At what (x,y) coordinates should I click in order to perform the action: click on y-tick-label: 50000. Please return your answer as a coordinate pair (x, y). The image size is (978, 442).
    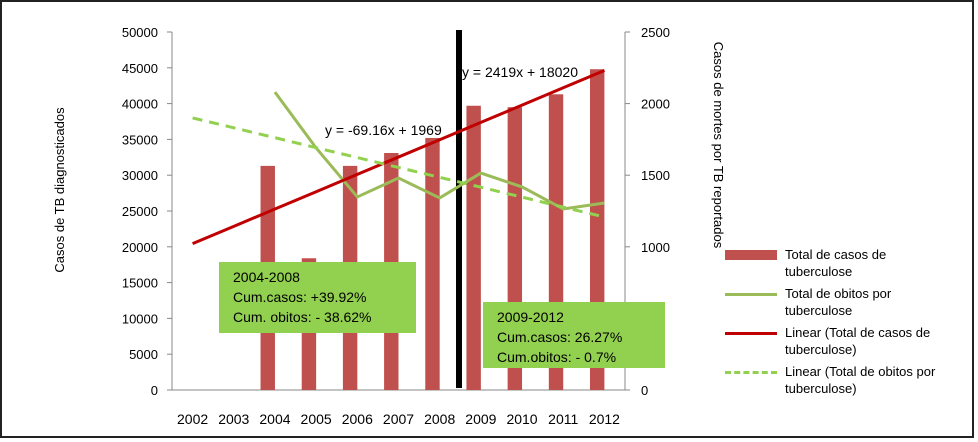
    Looking at the image, I should click on (140, 32).